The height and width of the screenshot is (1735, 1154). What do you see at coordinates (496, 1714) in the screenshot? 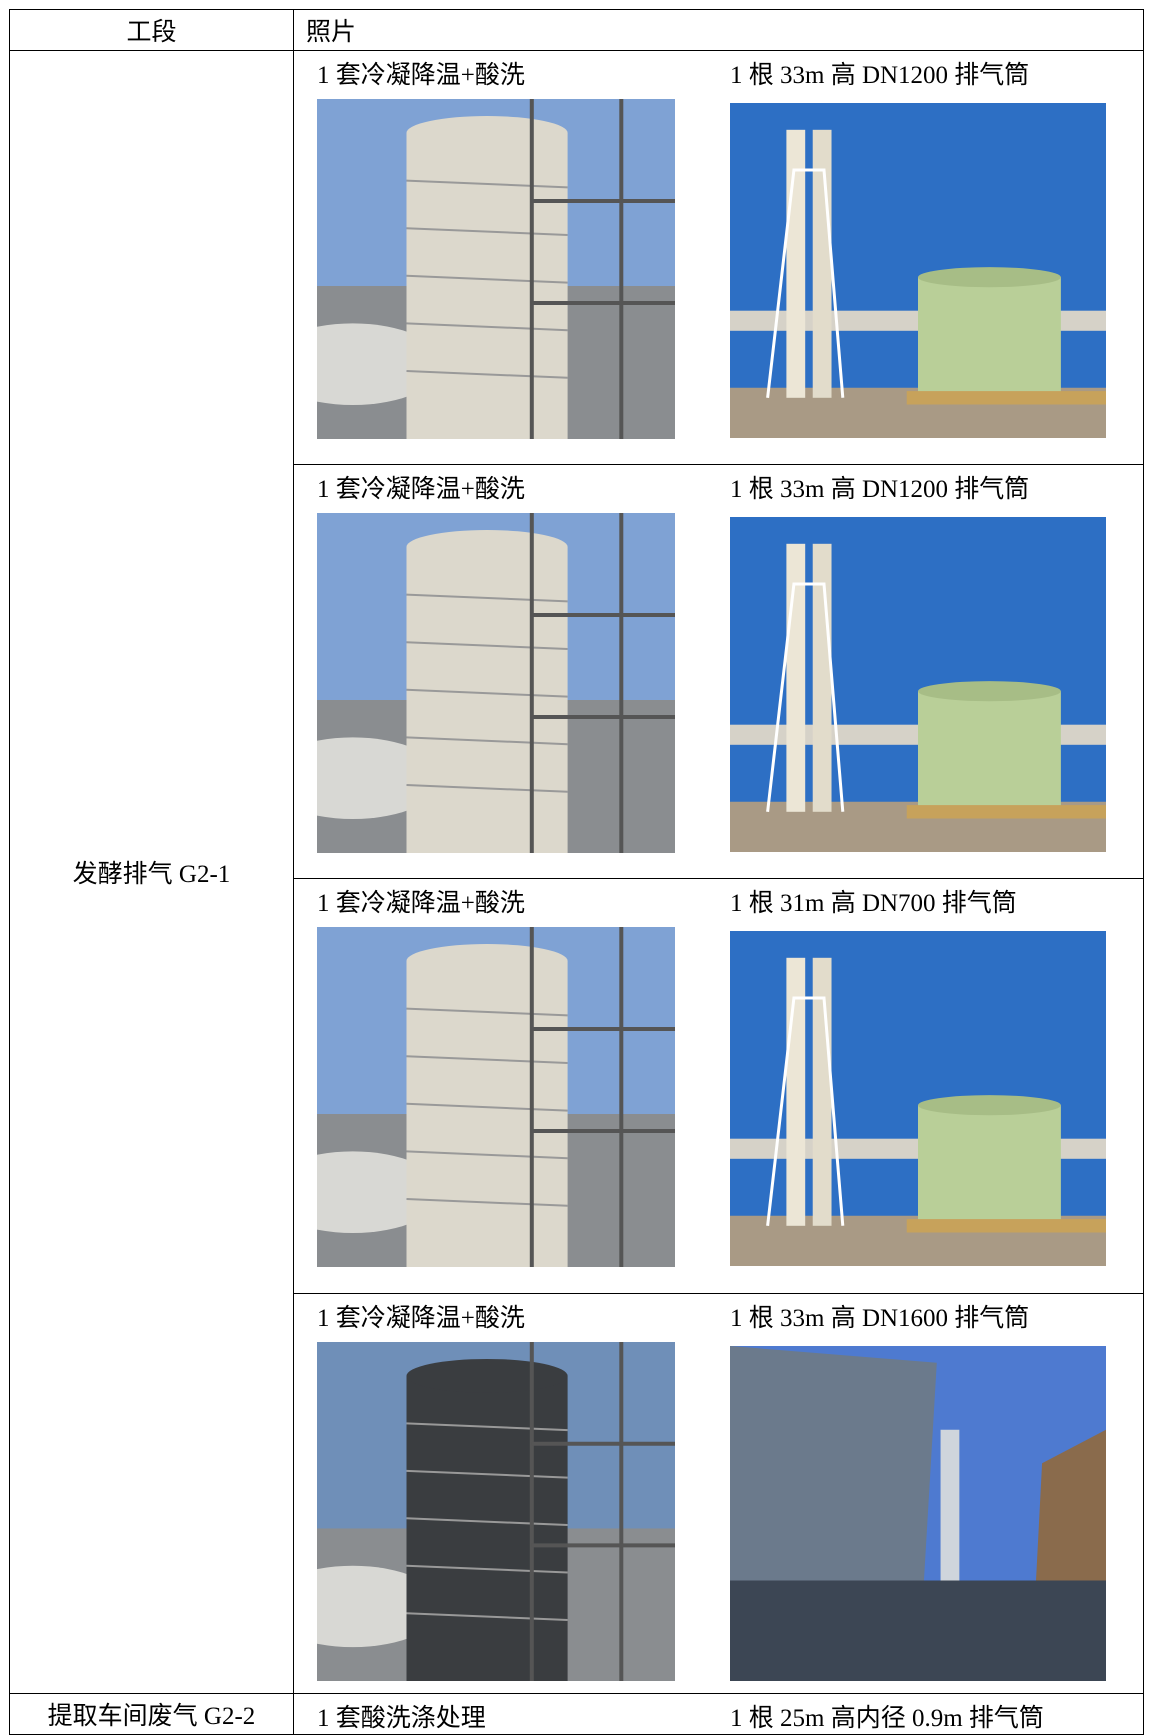
I see `photo-group: 1 套酸洗涤处理` at bounding box center [496, 1714].